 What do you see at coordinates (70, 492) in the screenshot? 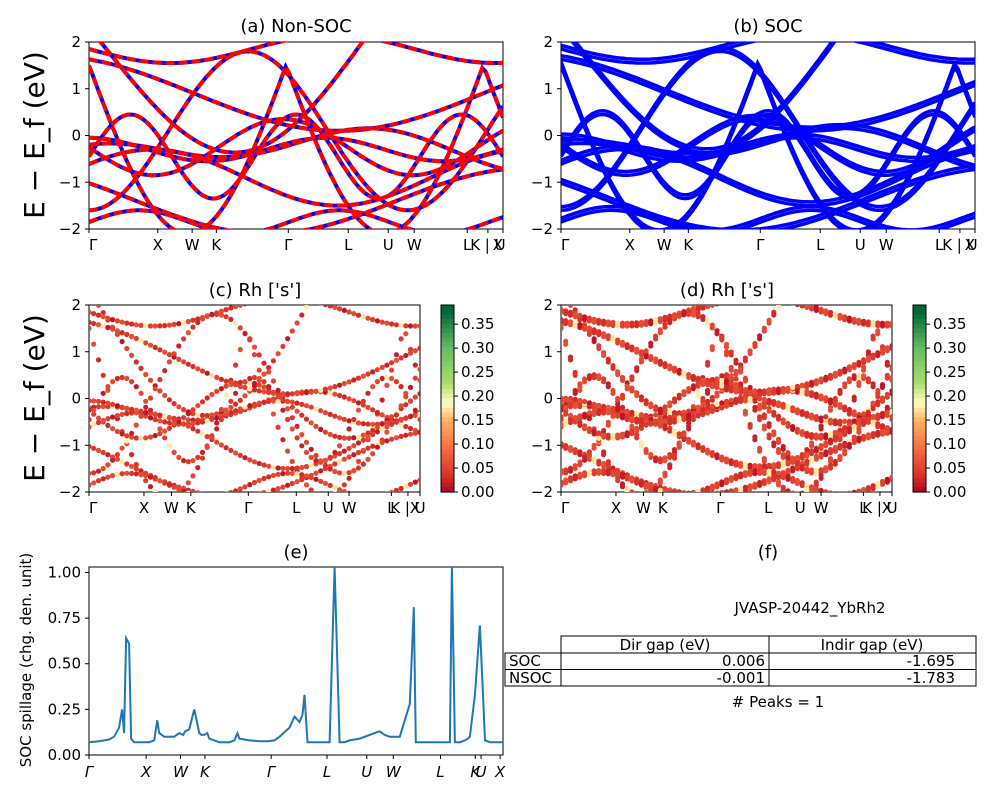
I see `ytick-label: −2` at bounding box center [70, 492].